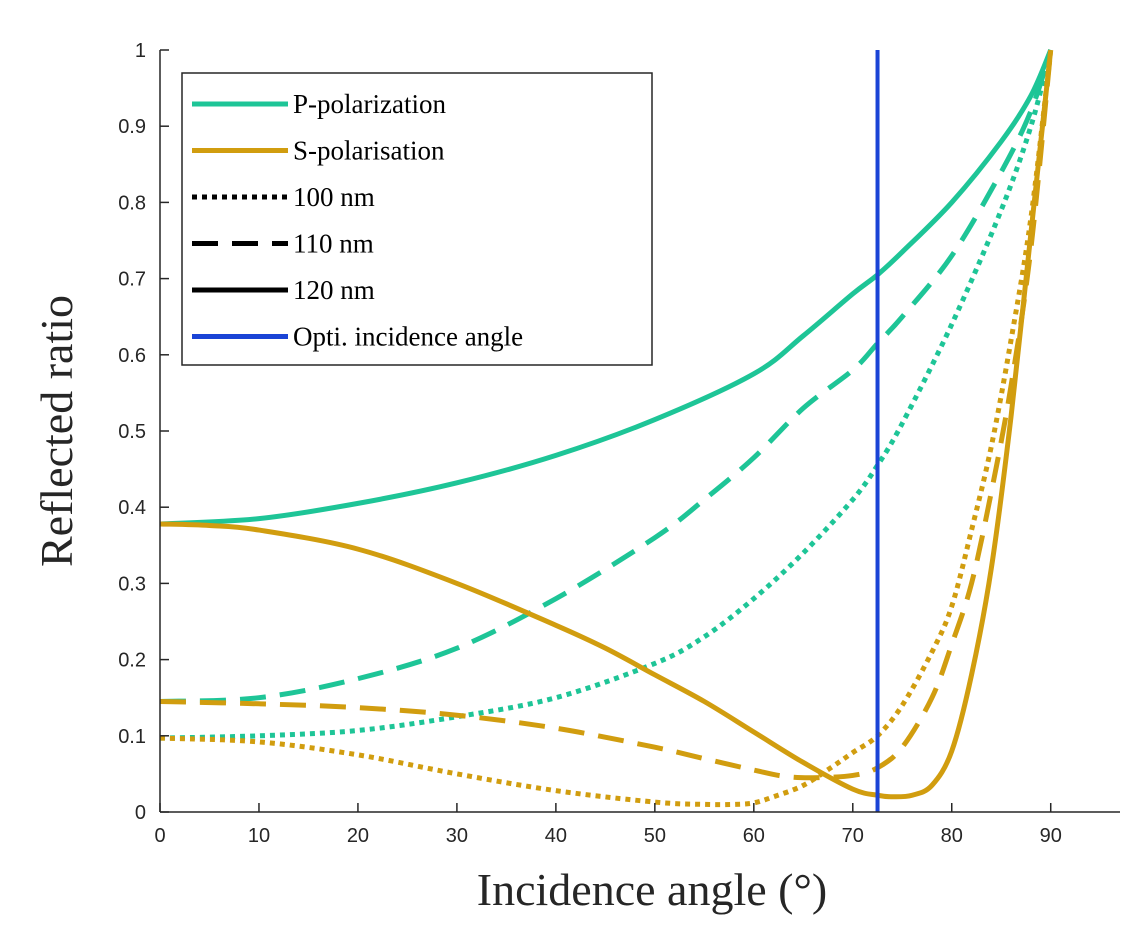 The image size is (1134, 925). I want to click on x-tick-label: 50, so click(655, 836).